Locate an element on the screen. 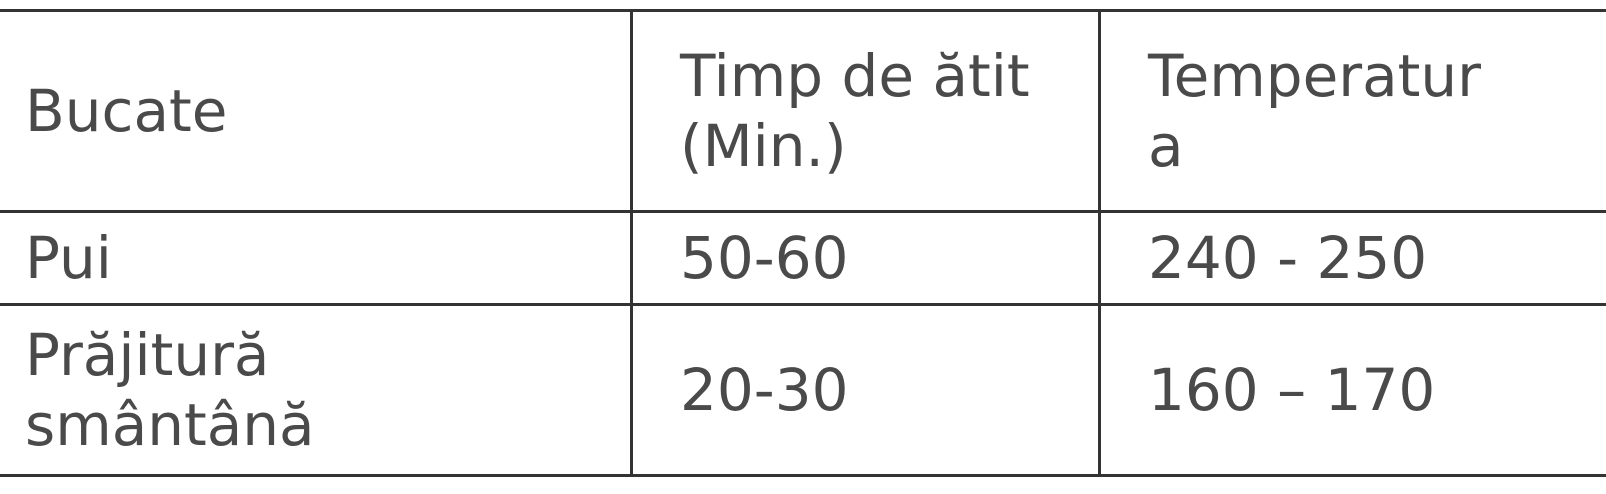 This screenshot has height=494, width=1606. table-cell: Prăjitură smântână is located at coordinates (170, 390).